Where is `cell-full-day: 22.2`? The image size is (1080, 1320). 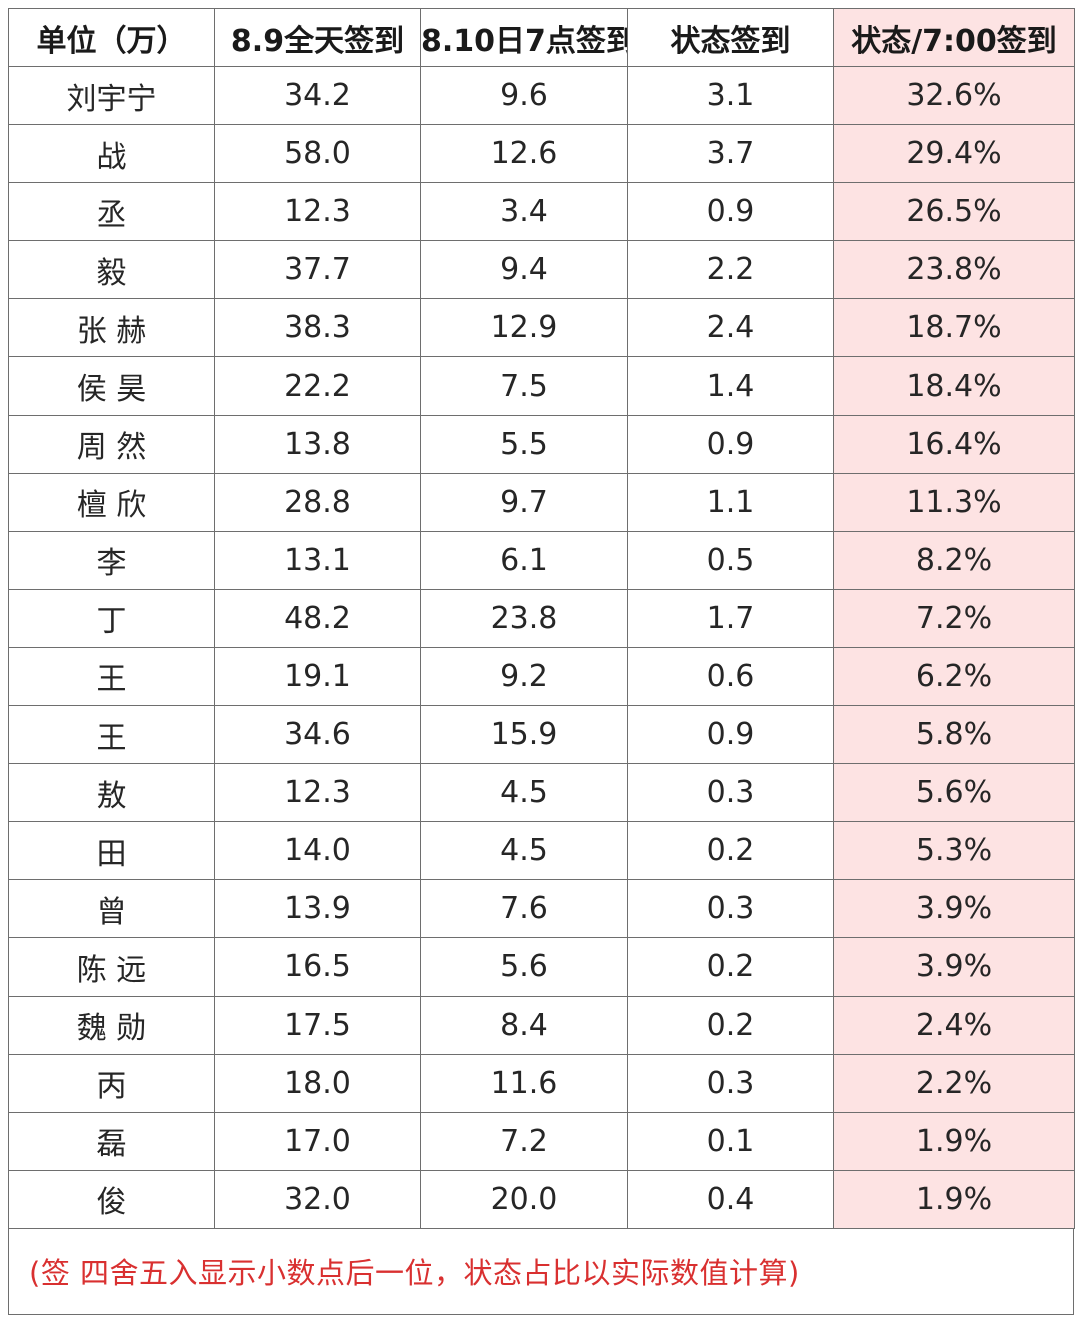
cell-full-day: 22.2 is located at coordinates (317, 386).